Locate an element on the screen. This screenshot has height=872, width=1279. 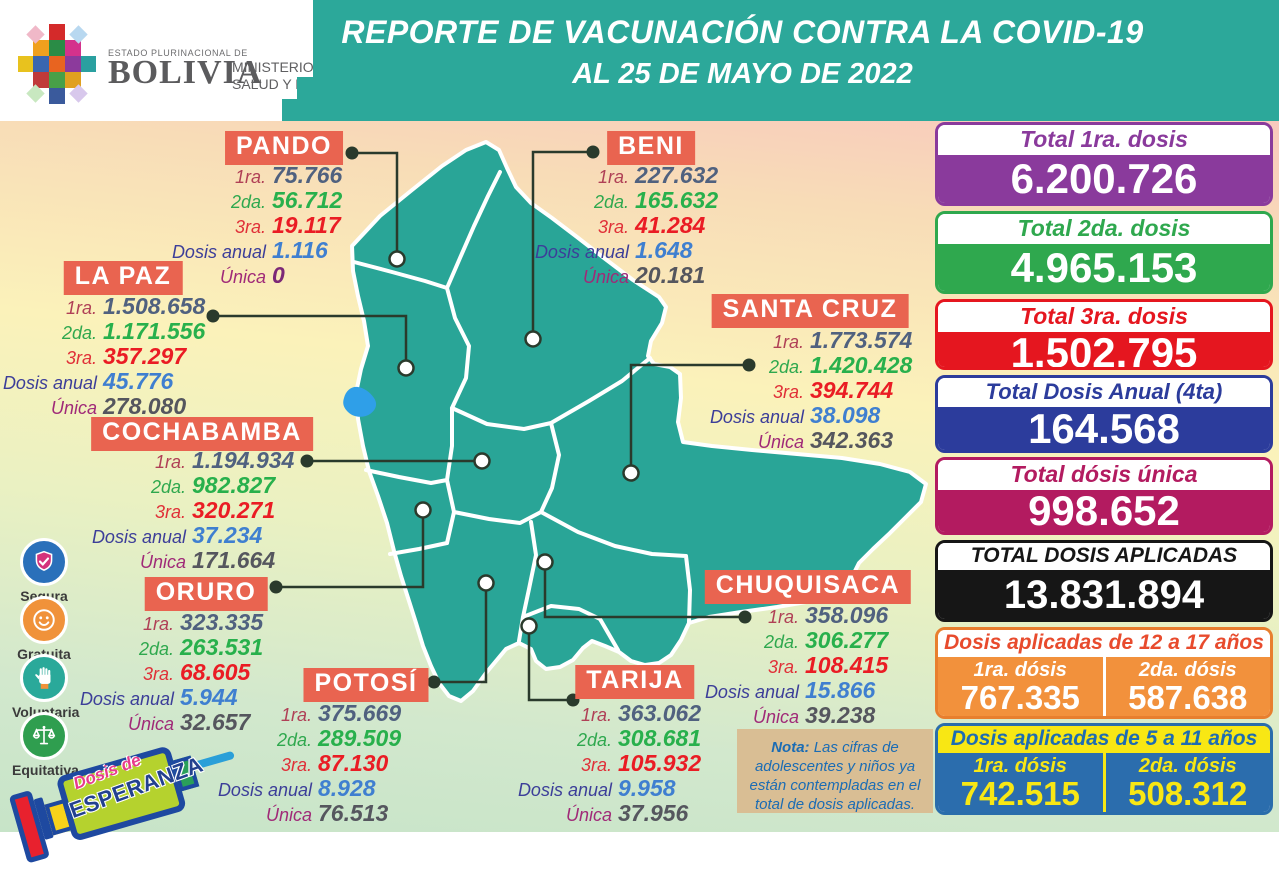
total-card-all-doses: TOTAL DOSIS APLICADAS 13.831.894 is located at coordinates (1104, 581).